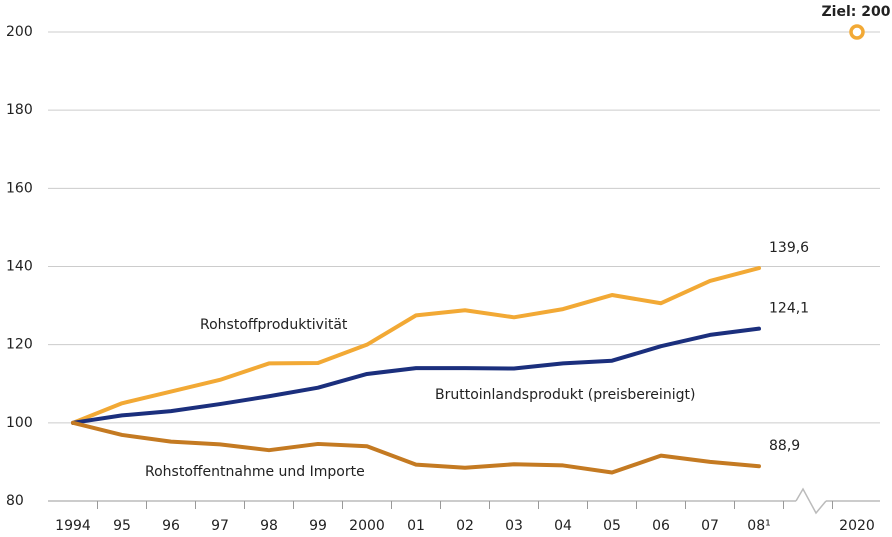 The image size is (892, 537). I want to click on x-tick-label: 98, so click(269, 526).